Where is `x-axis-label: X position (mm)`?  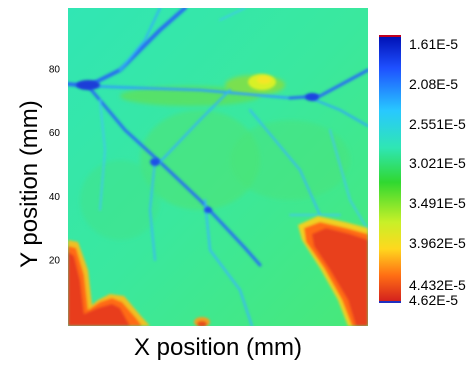 x-axis-label: X position (mm) is located at coordinates (218, 347).